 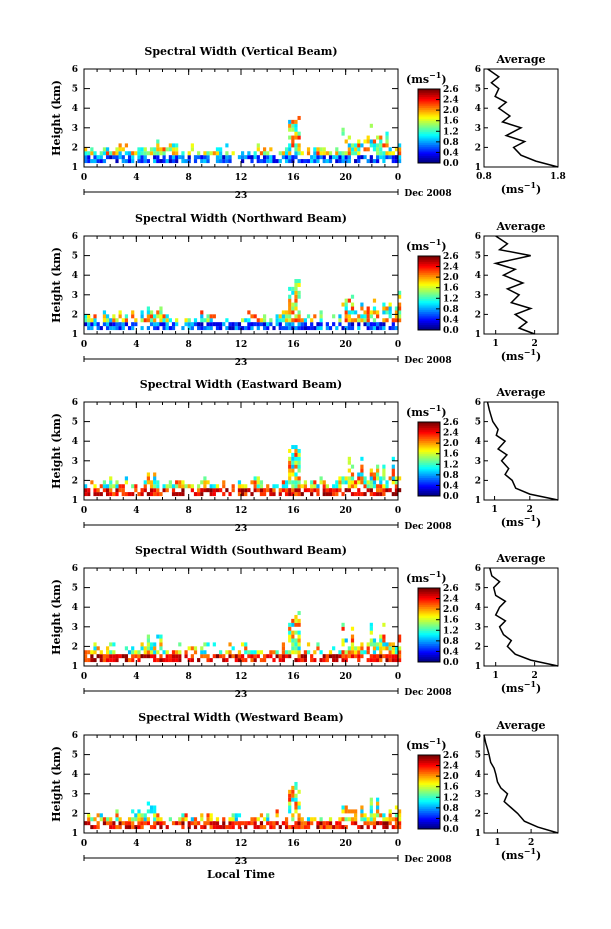 I want to click on x-tick-label: 16, so click(x=293, y=511).